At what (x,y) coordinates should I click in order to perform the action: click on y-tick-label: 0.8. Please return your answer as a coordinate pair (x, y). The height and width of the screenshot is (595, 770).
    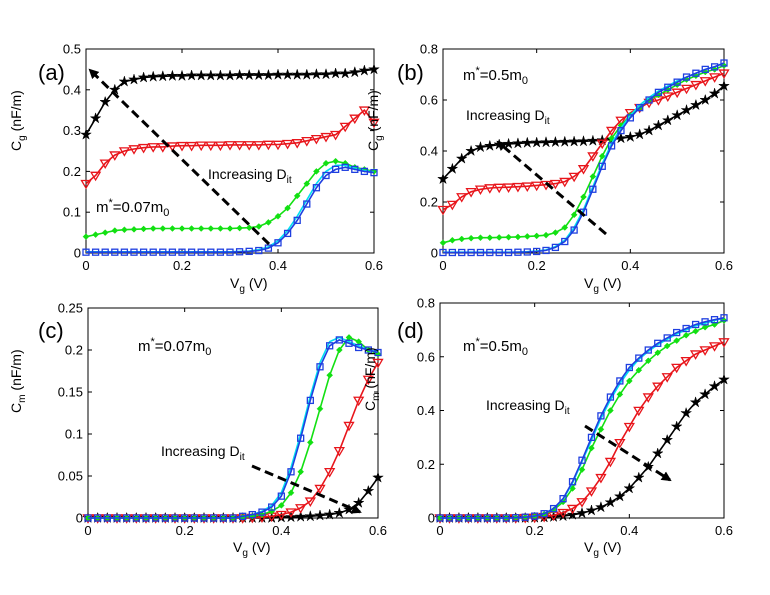
    Looking at the image, I should click on (426, 303).